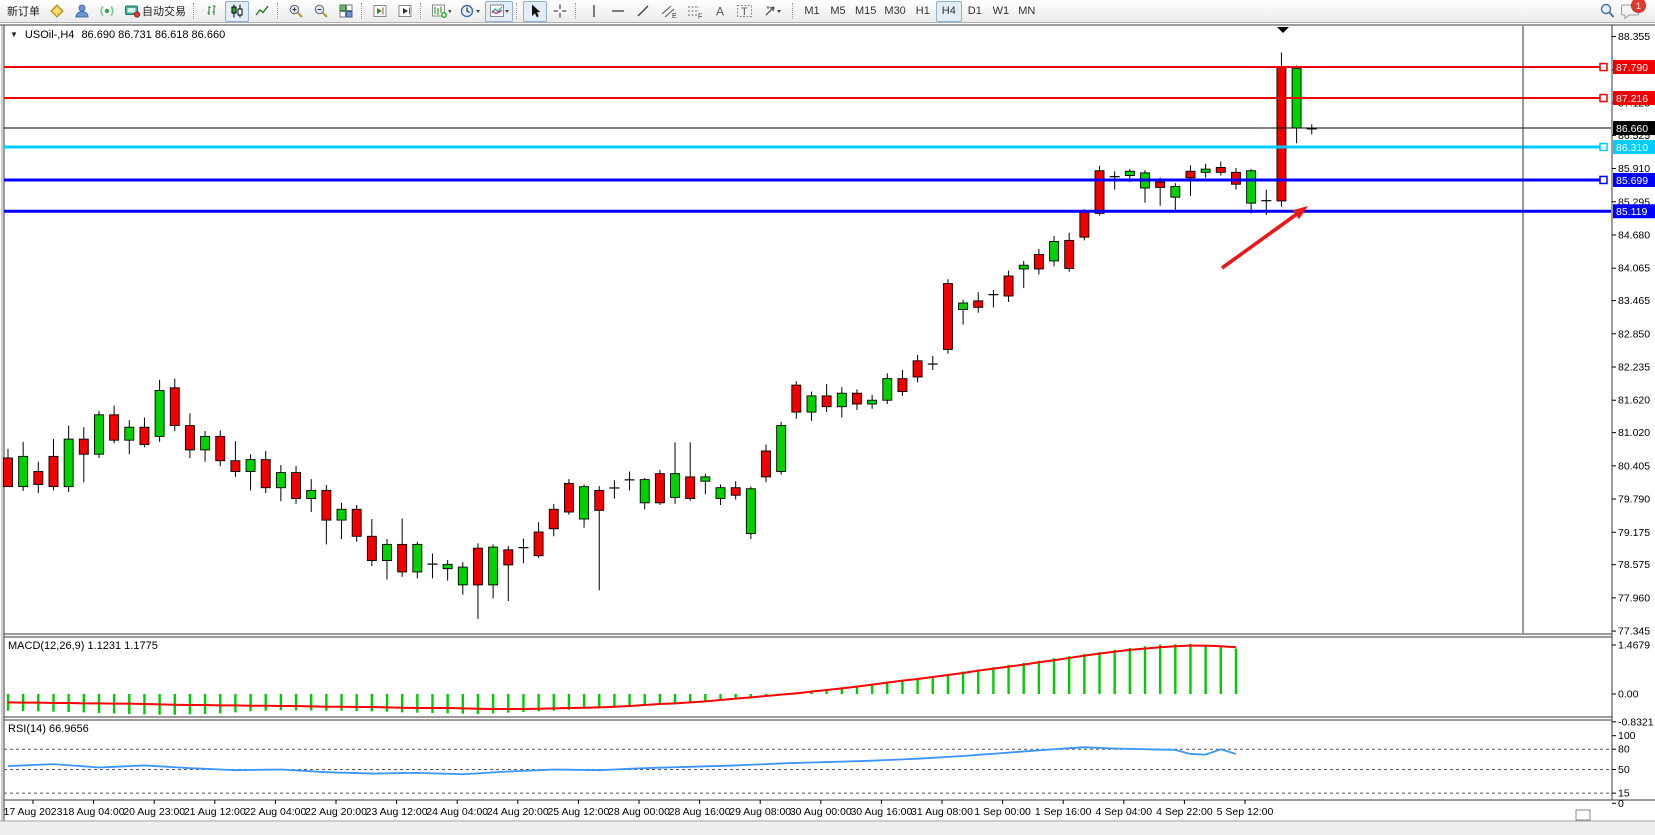 Image resolution: width=1655 pixels, height=835 pixels. Describe the element at coordinates (1632, 68) in the screenshot. I see `svg-text: 87.790` at that location.